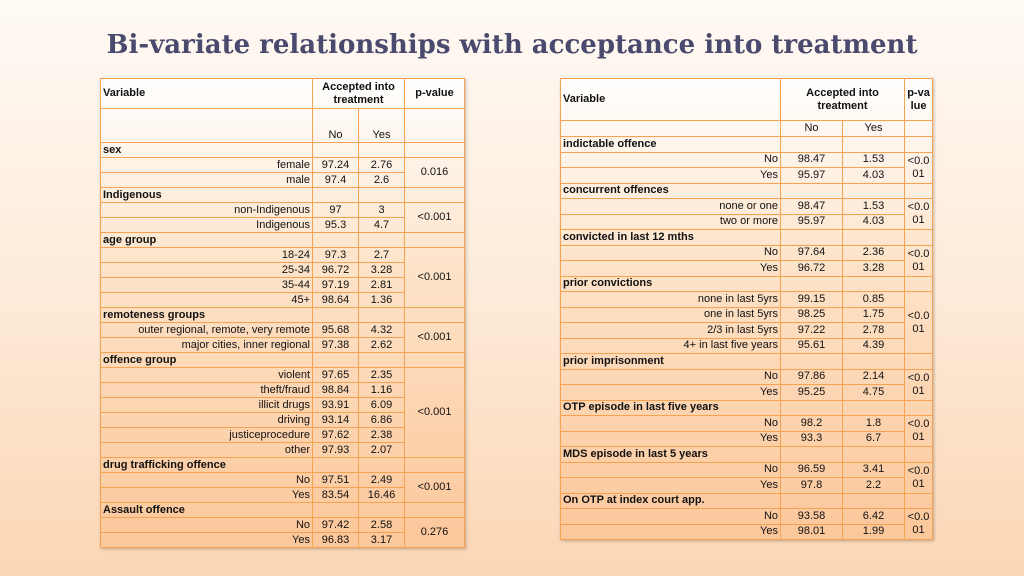 The width and height of the screenshot is (1024, 576). I want to click on group-label: OTP episode in last five years, so click(670, 407).